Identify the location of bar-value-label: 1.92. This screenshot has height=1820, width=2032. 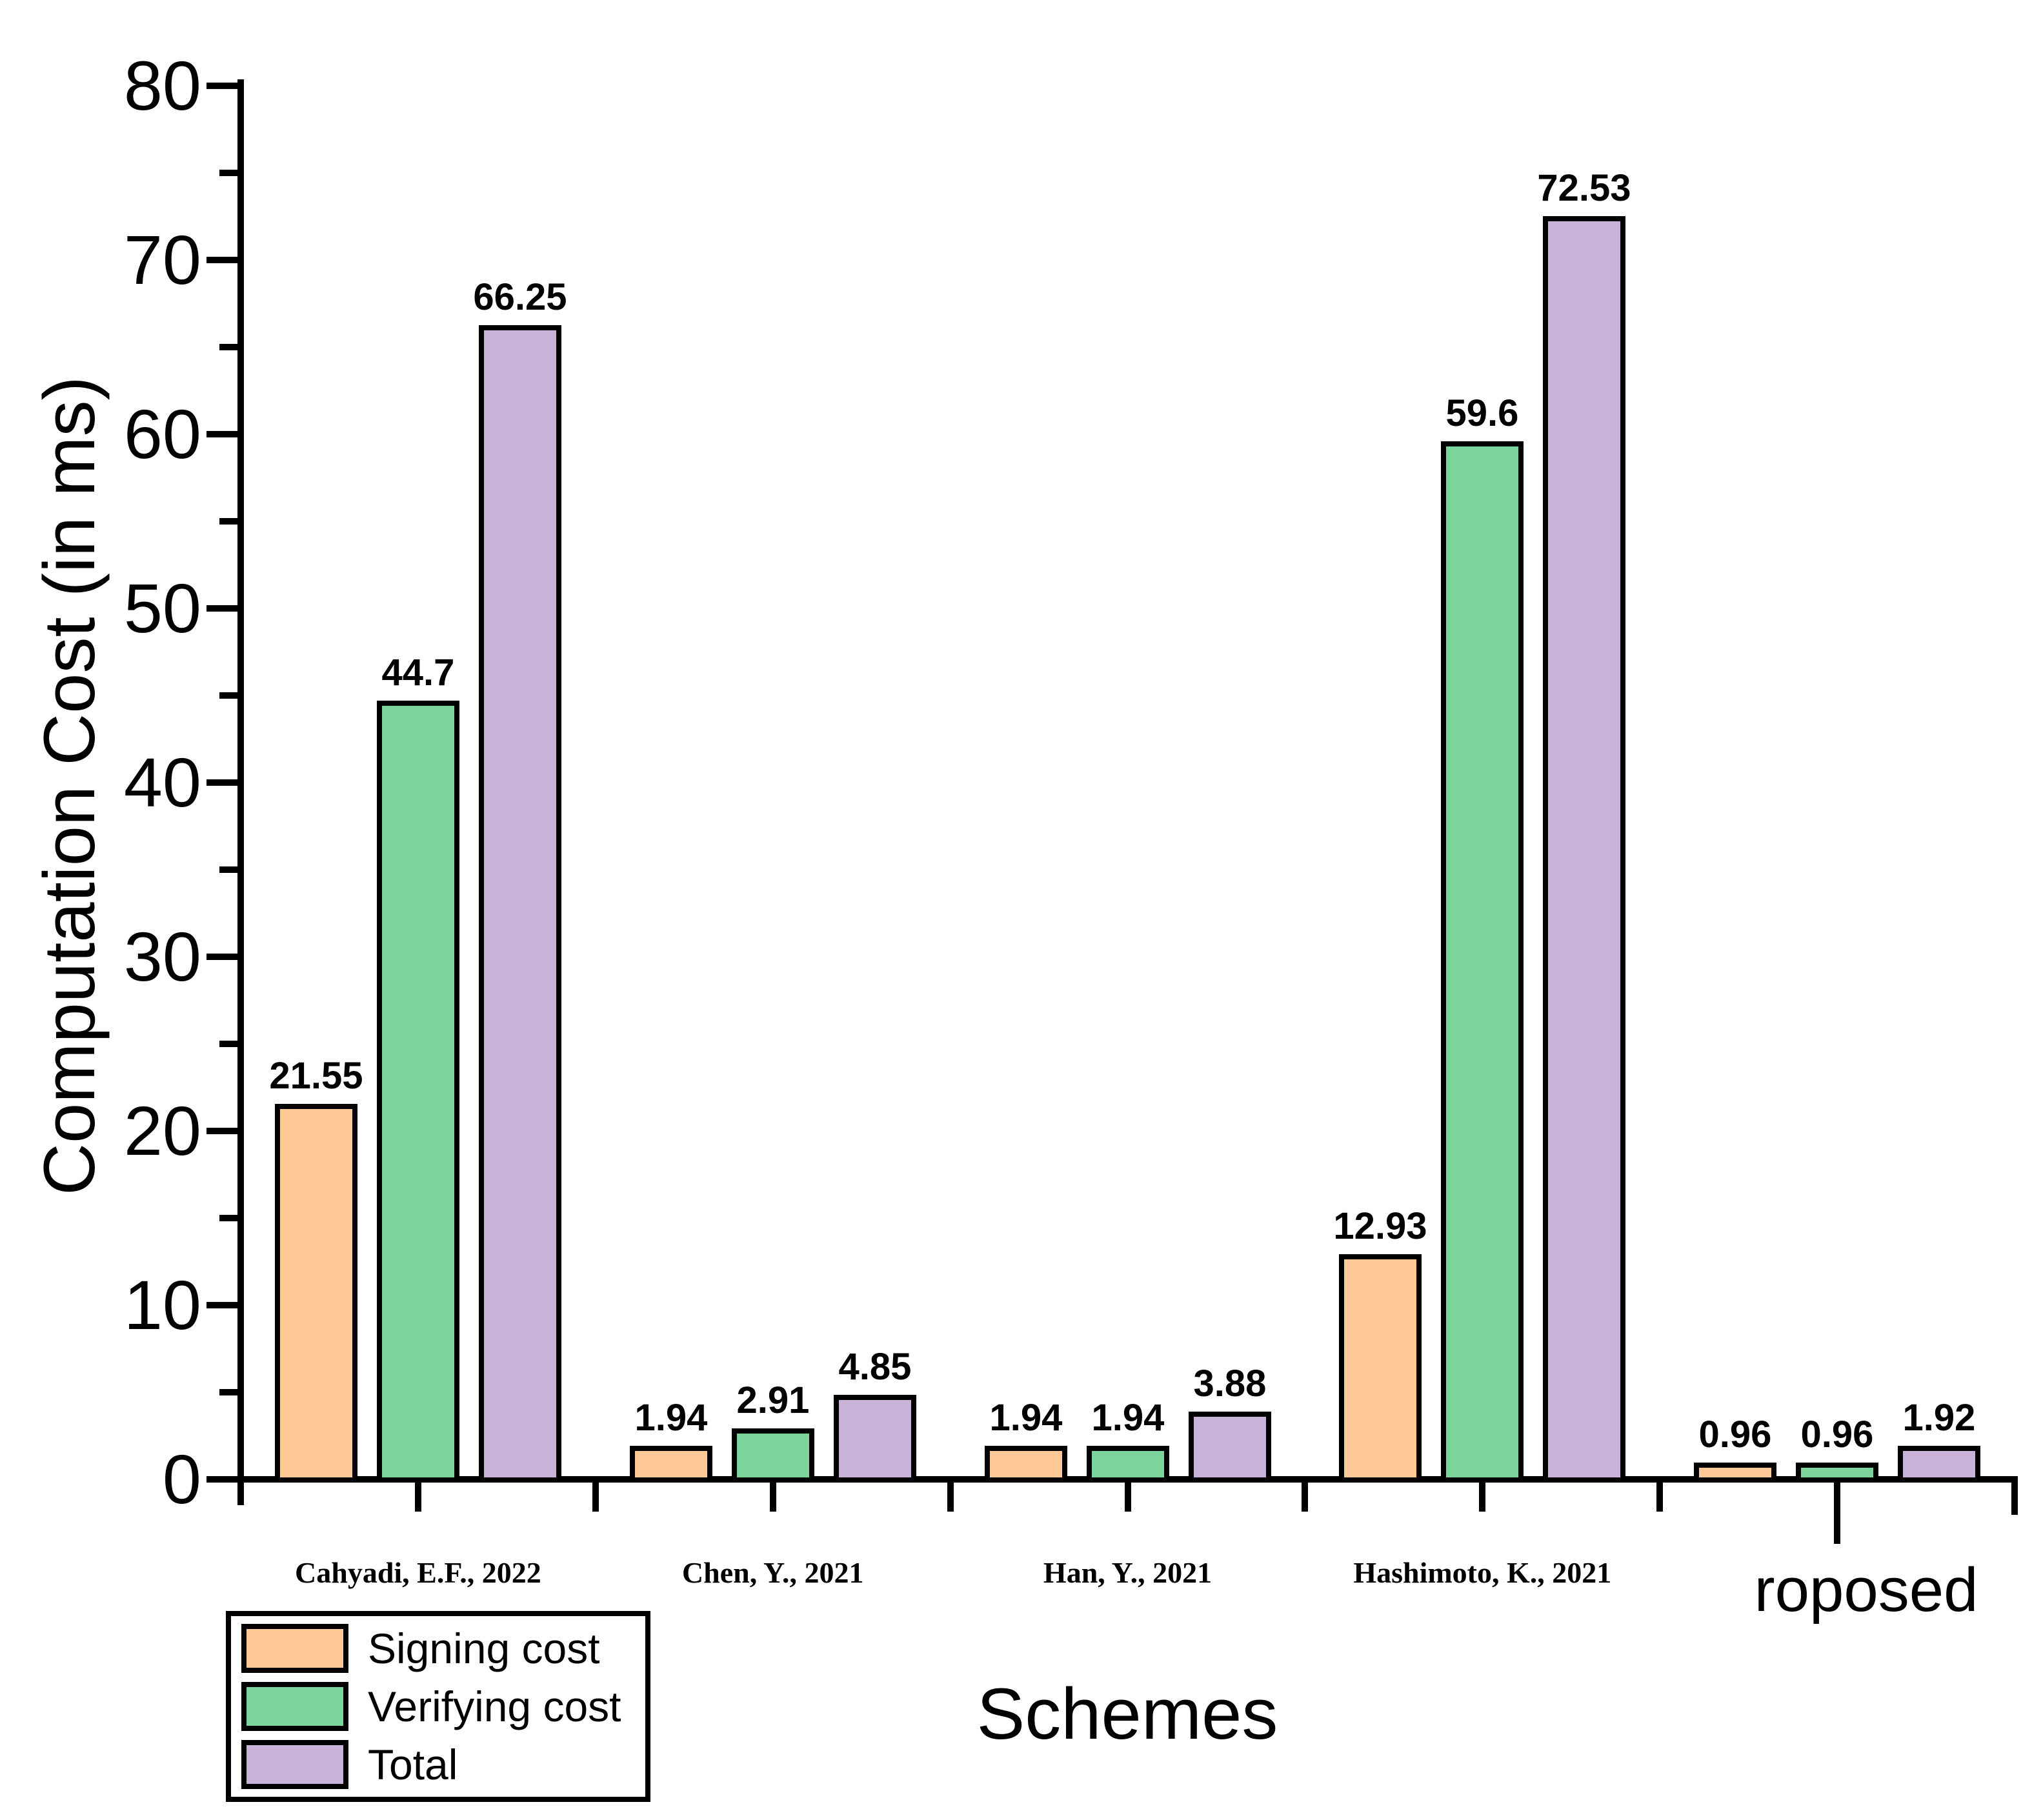
(1939, 1418).